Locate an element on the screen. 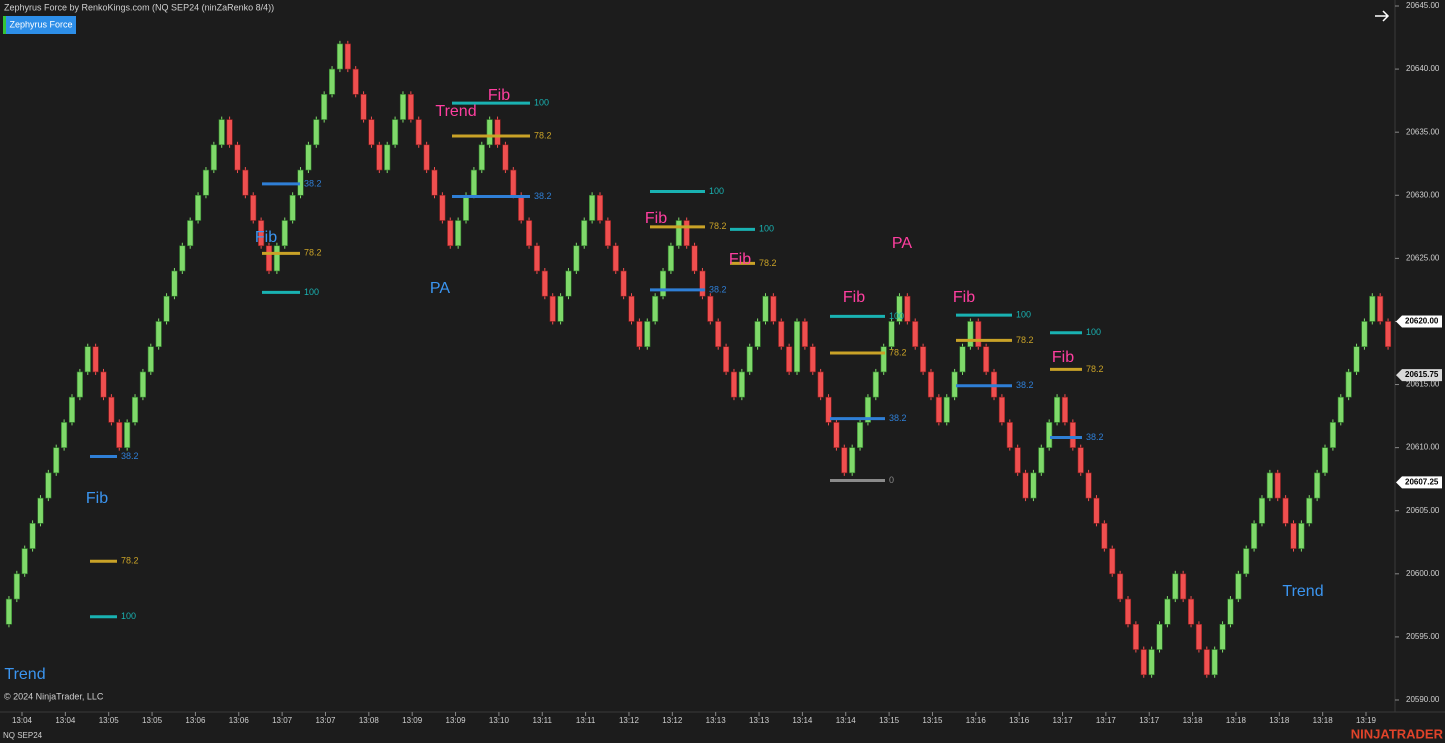 The image size is (1445, 743). price-marker-box is located at coordinates (1419, 321).